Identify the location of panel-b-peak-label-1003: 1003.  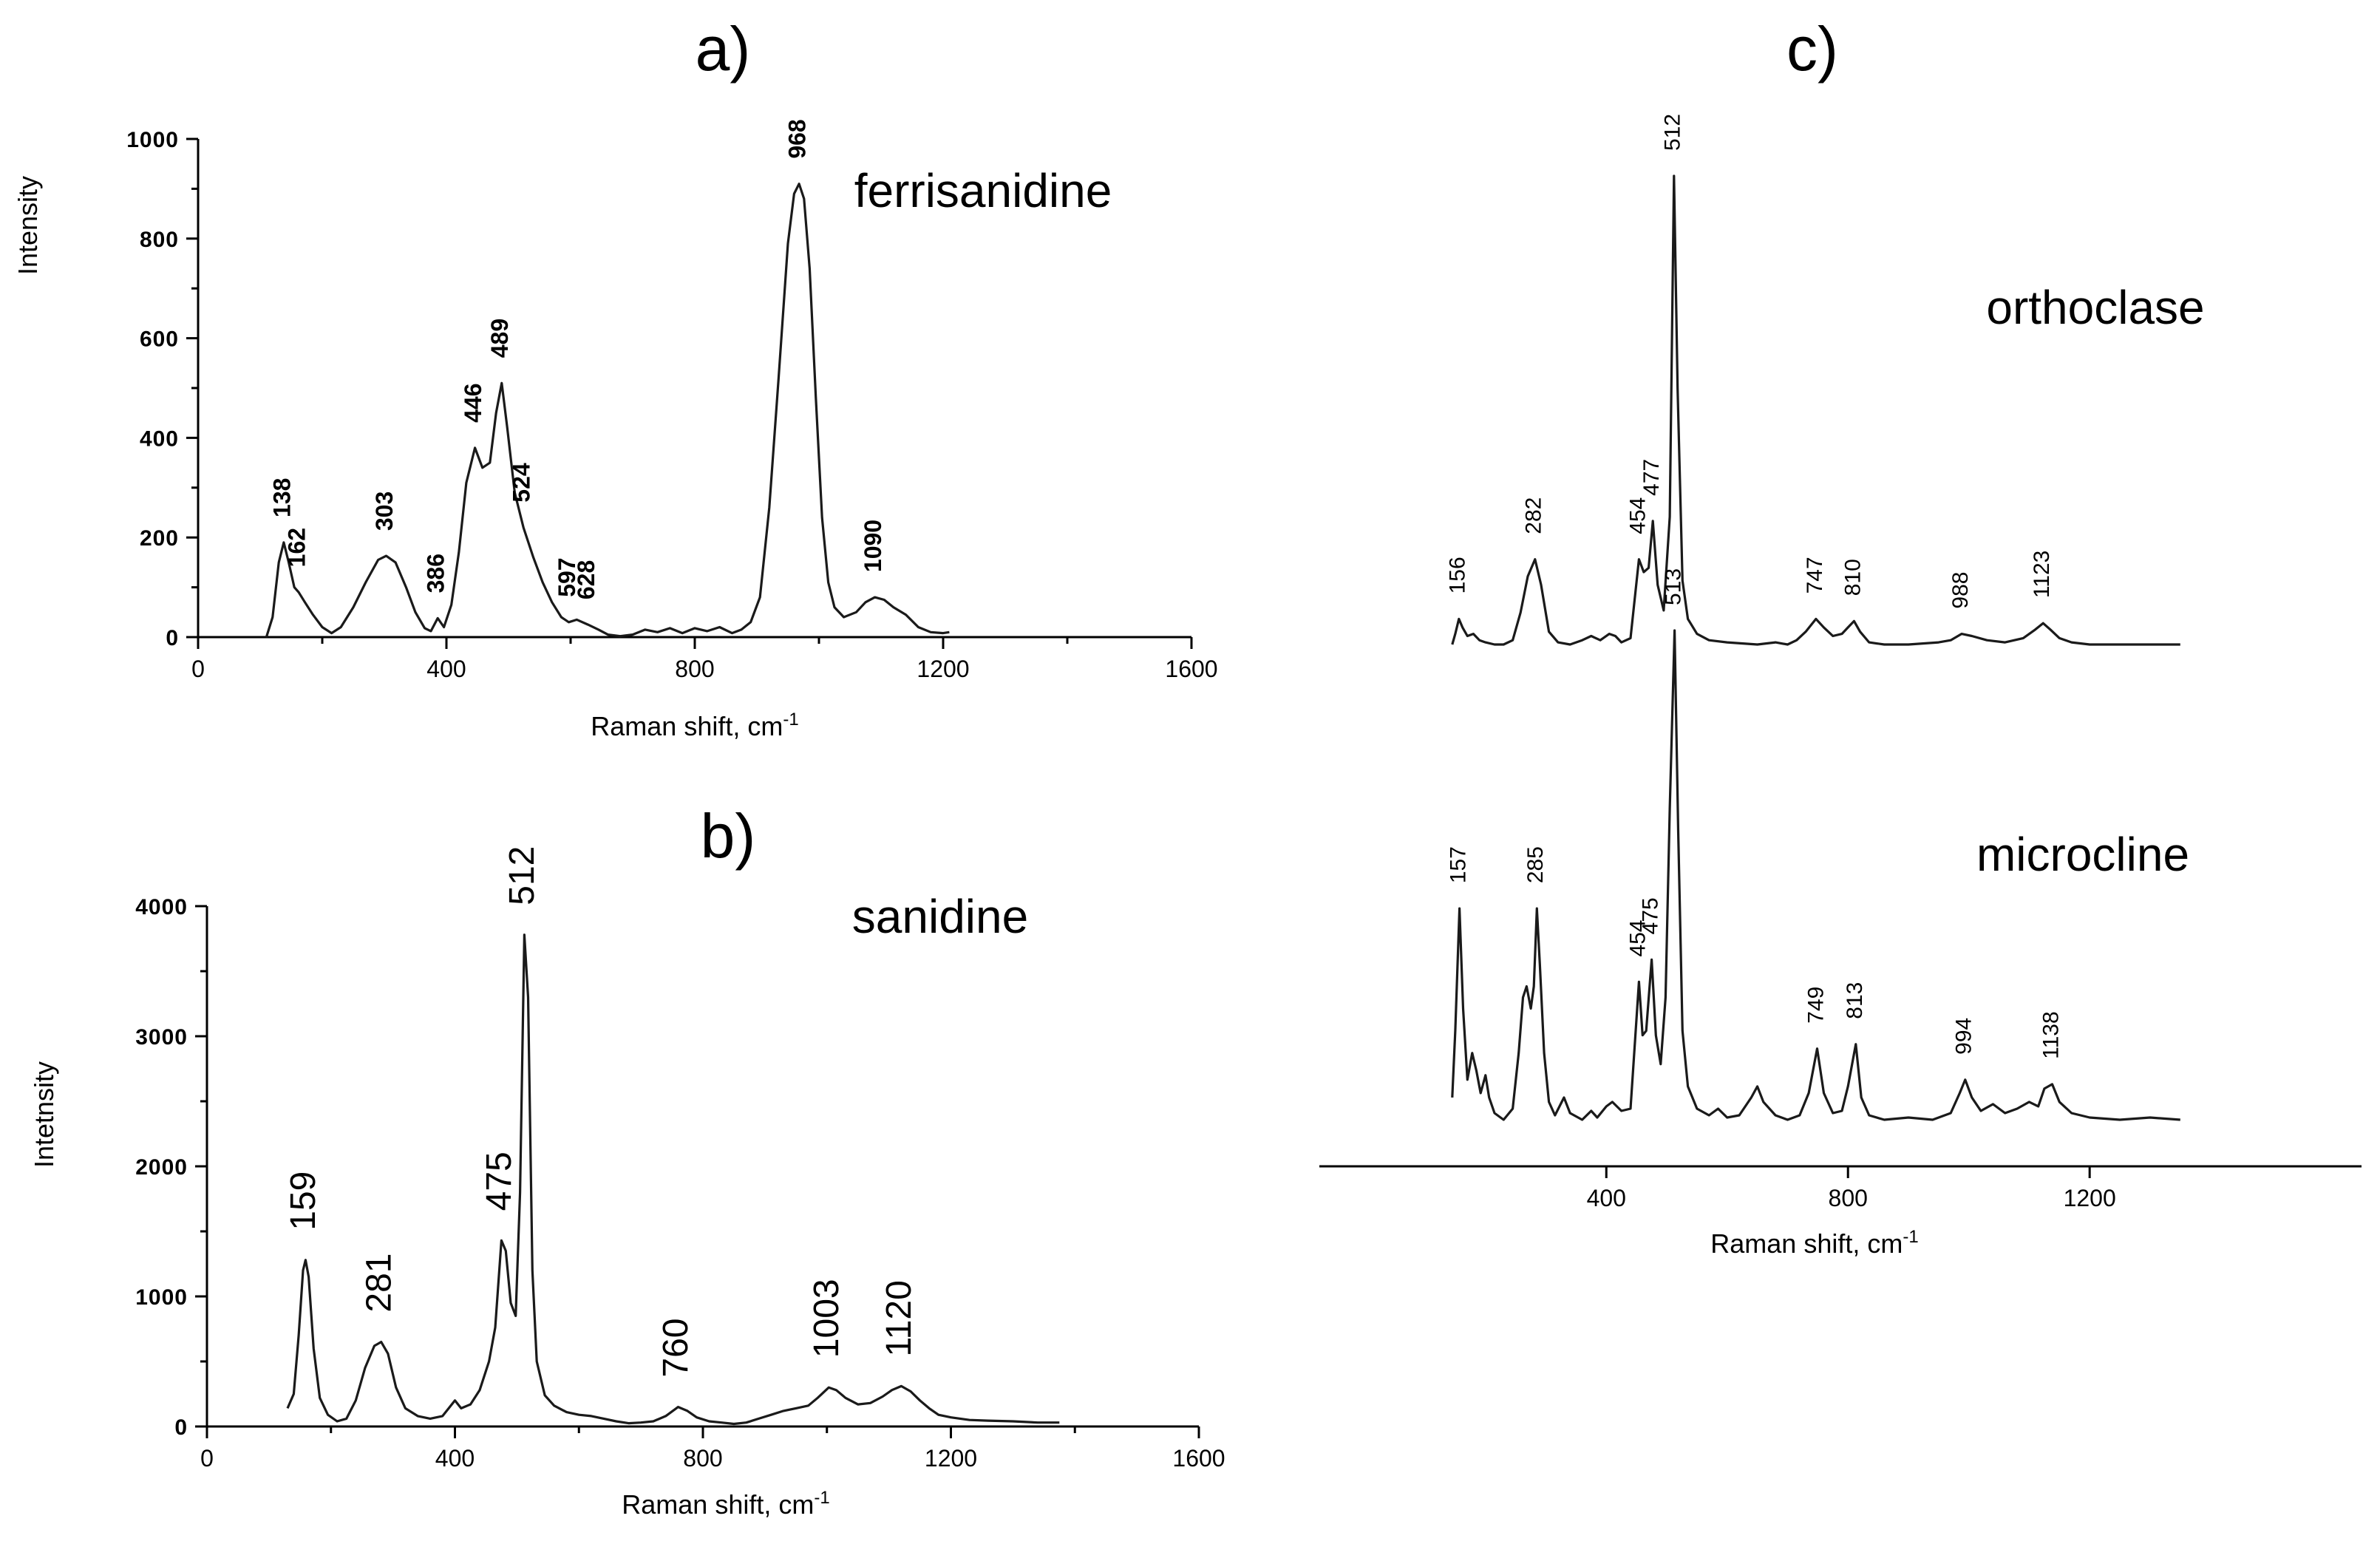
(826, 1318).